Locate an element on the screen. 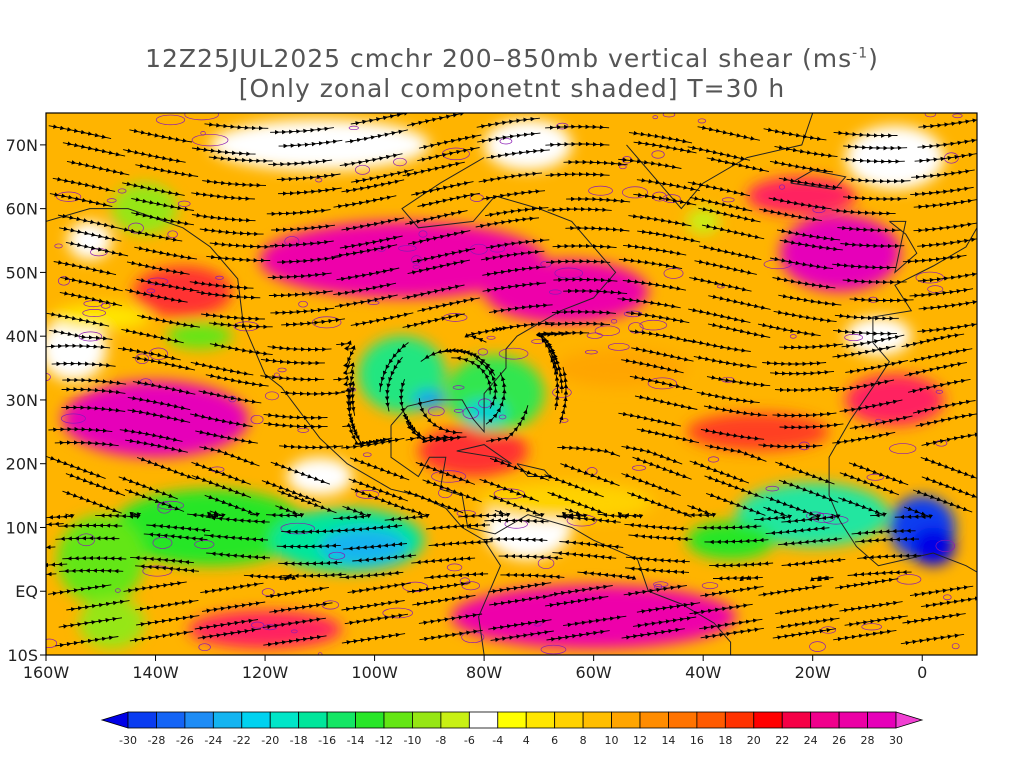  lon-label: 20W is located at coordinates (813, 672).